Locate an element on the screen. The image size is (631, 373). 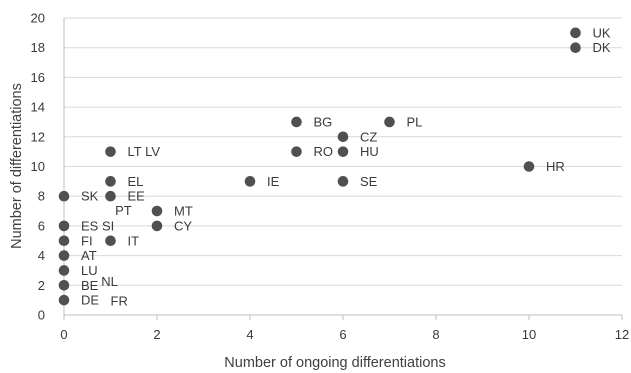
data-point-sk is located at coordinates (64, 196).